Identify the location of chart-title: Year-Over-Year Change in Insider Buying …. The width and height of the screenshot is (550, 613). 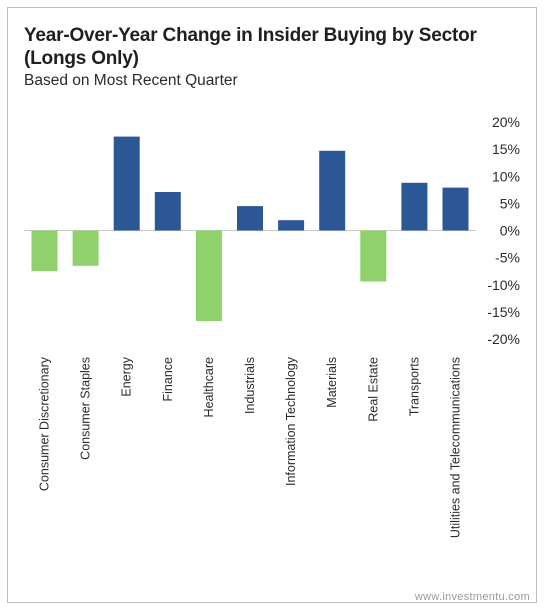
(250, 47).